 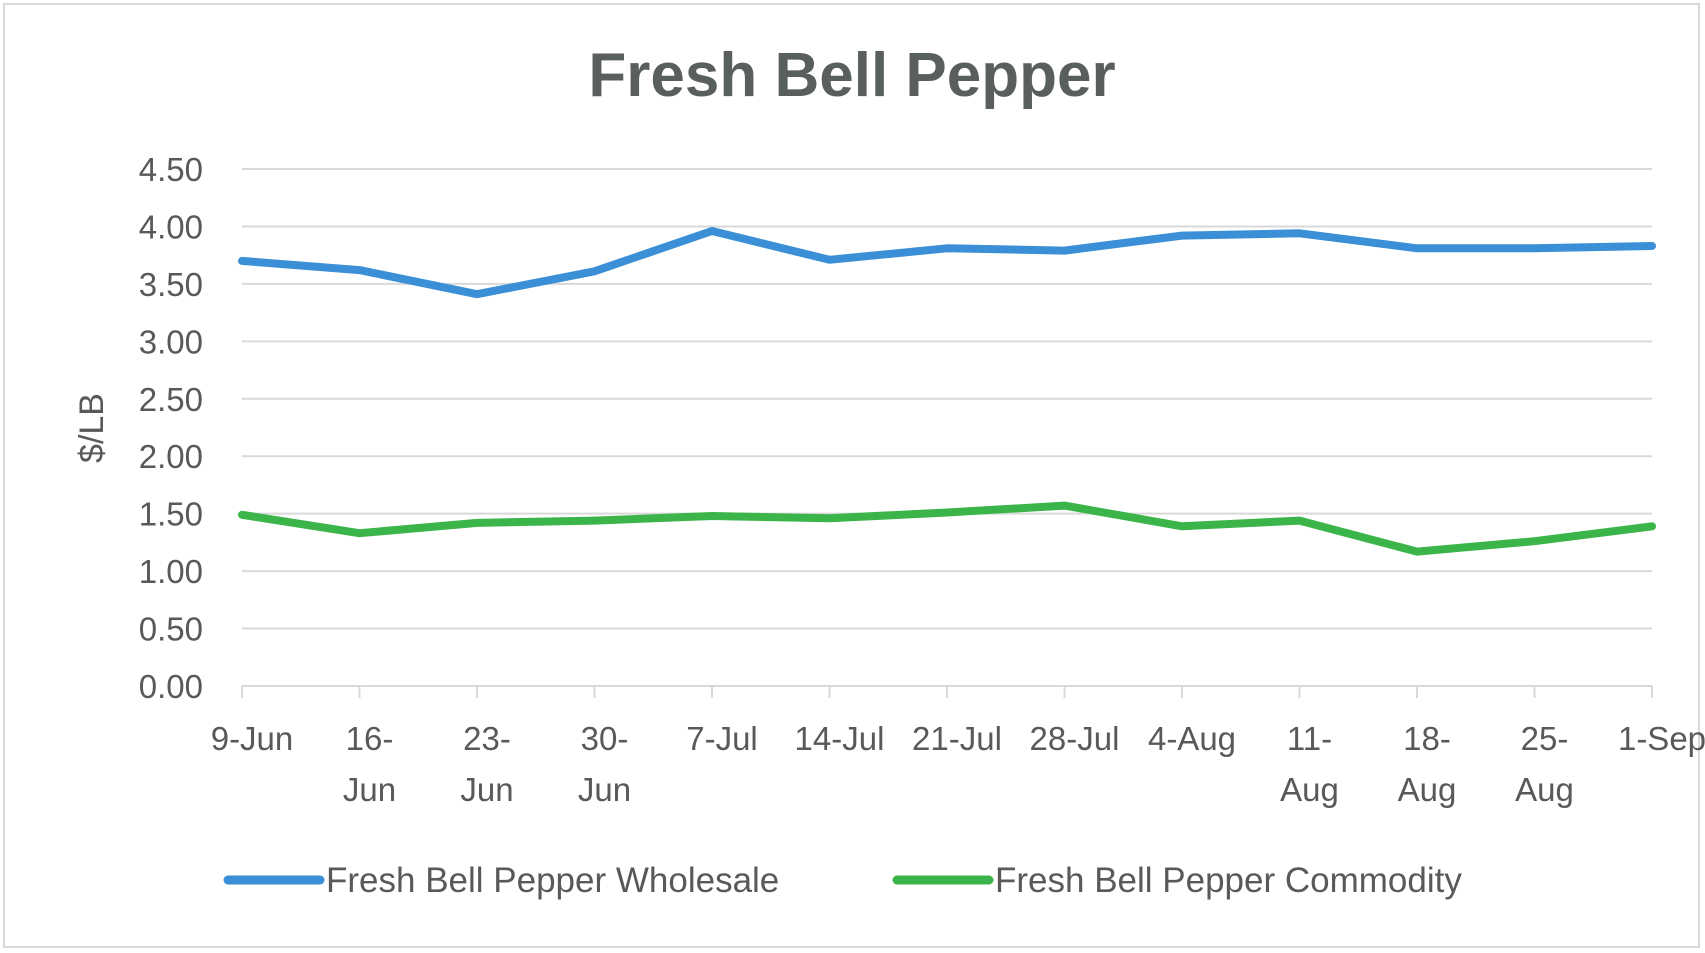 What do you see at coordinates (171, 514) in the screenshot?
I see `y-tick-label: 1.50` at bounding box center [171, 514].